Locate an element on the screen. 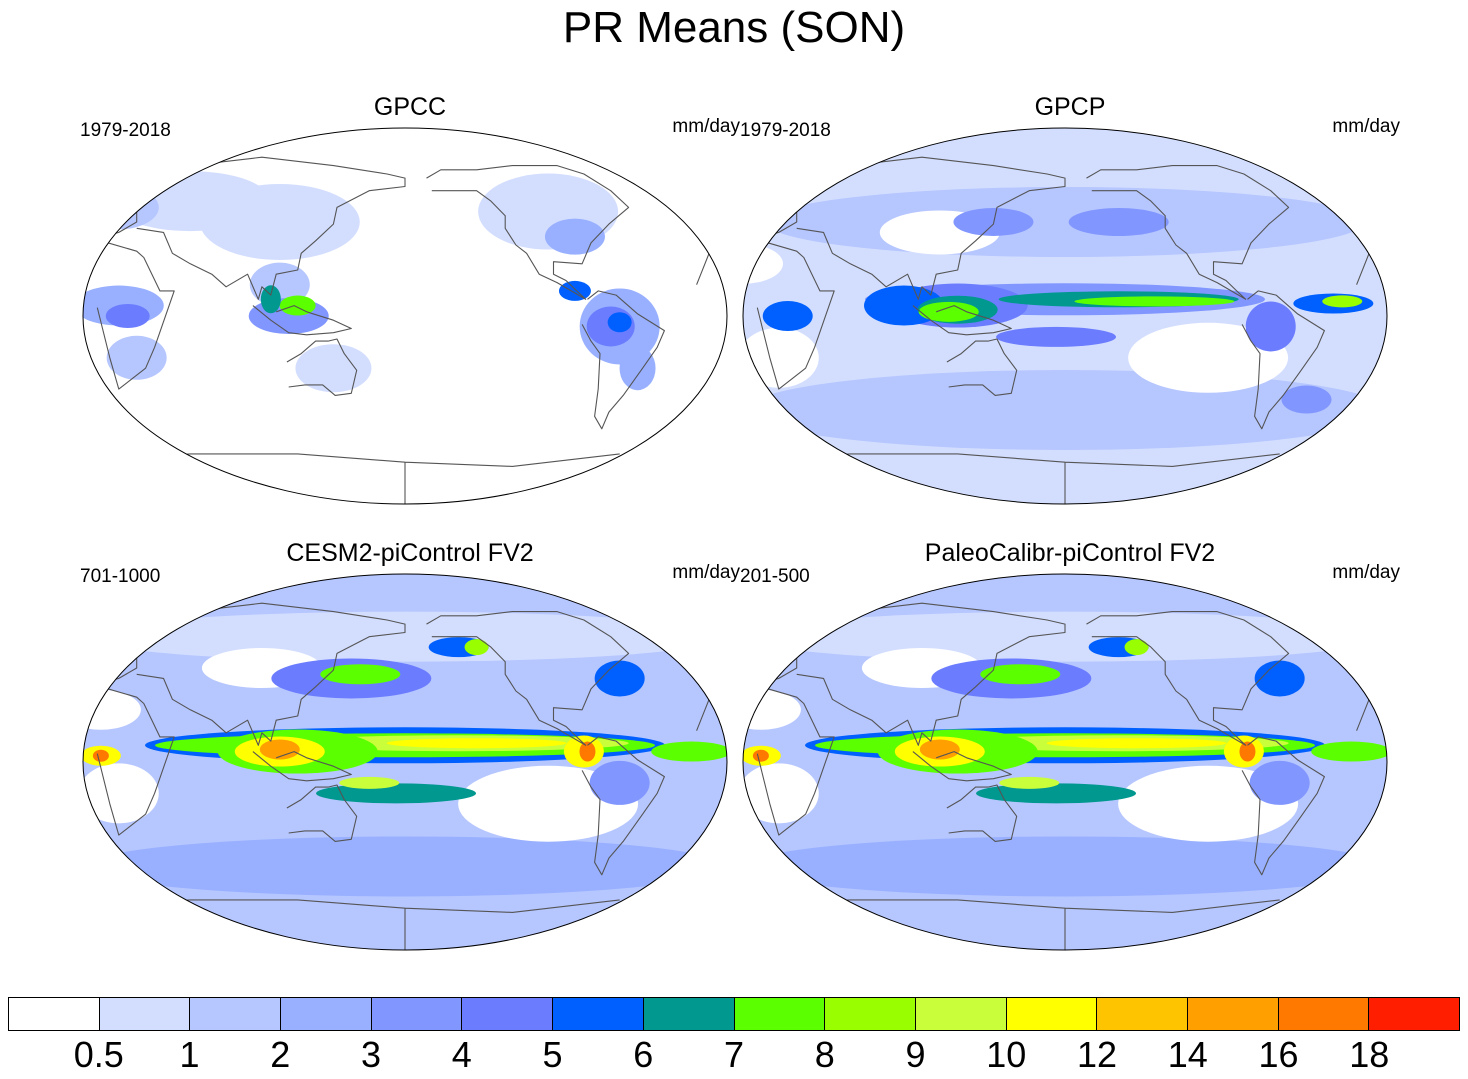 This screenshot has height=1079, width=1468. panel-title: GPCP is located at coordinates (1070, 107).